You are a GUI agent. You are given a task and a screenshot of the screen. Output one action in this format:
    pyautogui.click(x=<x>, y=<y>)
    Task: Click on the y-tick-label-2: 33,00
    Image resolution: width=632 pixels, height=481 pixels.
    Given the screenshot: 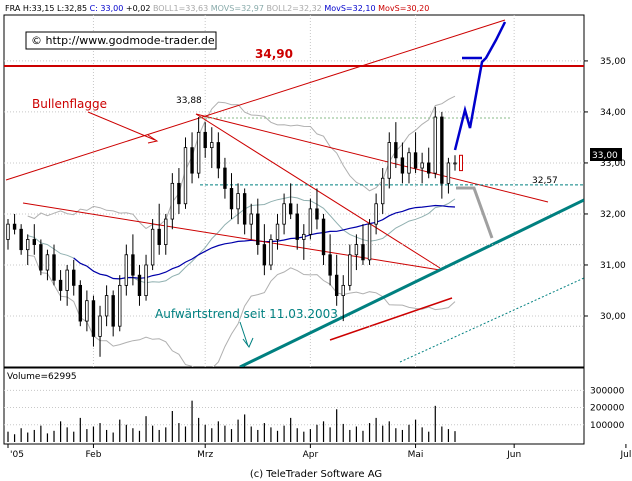 What is the action you would take?
    pyautogui.click(x=613, y=164)
    